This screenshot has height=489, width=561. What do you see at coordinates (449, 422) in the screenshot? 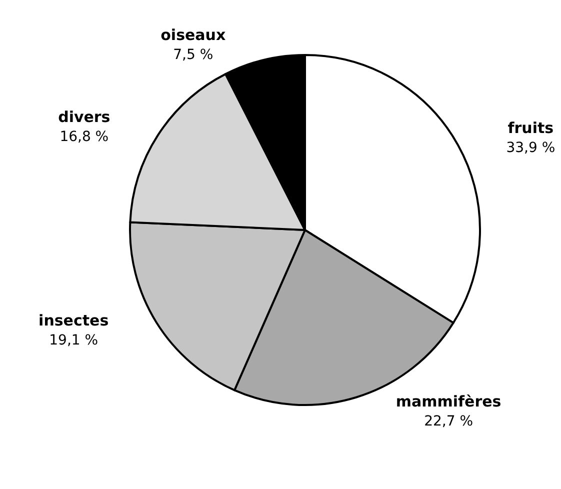
I see `data-label: 22,7 %` at bounding box center [449, 422].